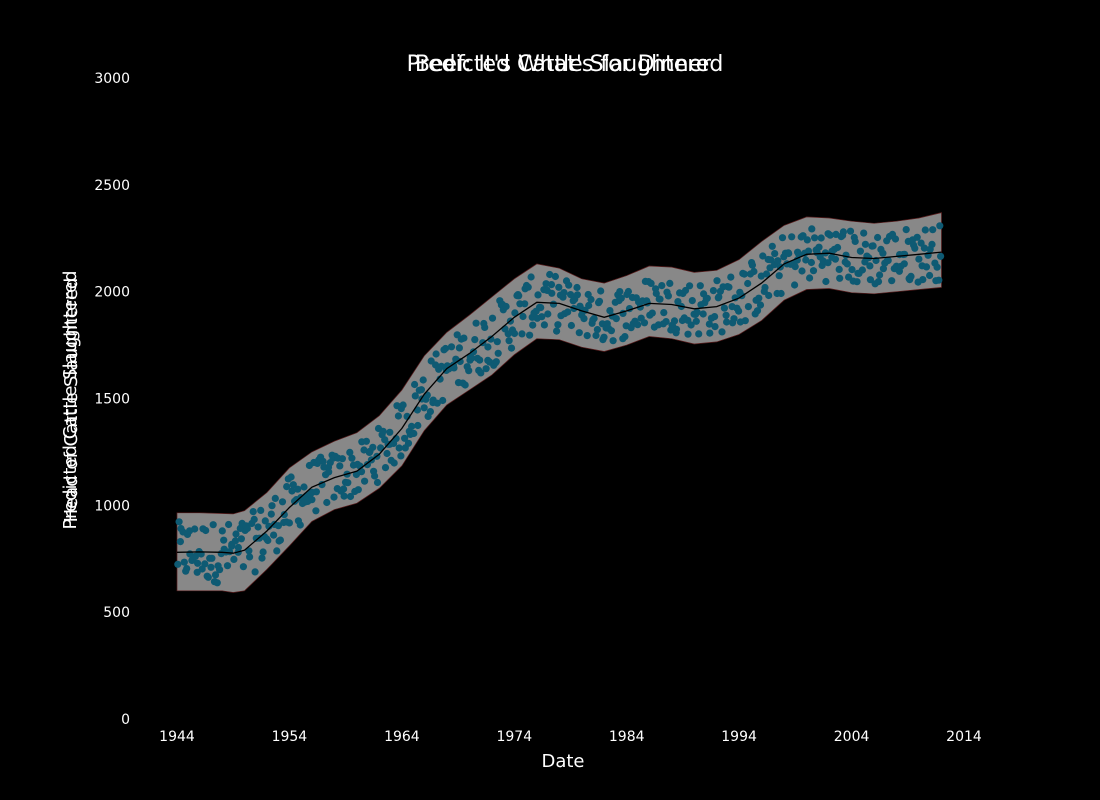 The width and height of the screenshot is (1100, 800). What do you see at coordinates (125, 720) in the screenshot?
I see `y-tick-label: 0` at bounding box center [125, 720].